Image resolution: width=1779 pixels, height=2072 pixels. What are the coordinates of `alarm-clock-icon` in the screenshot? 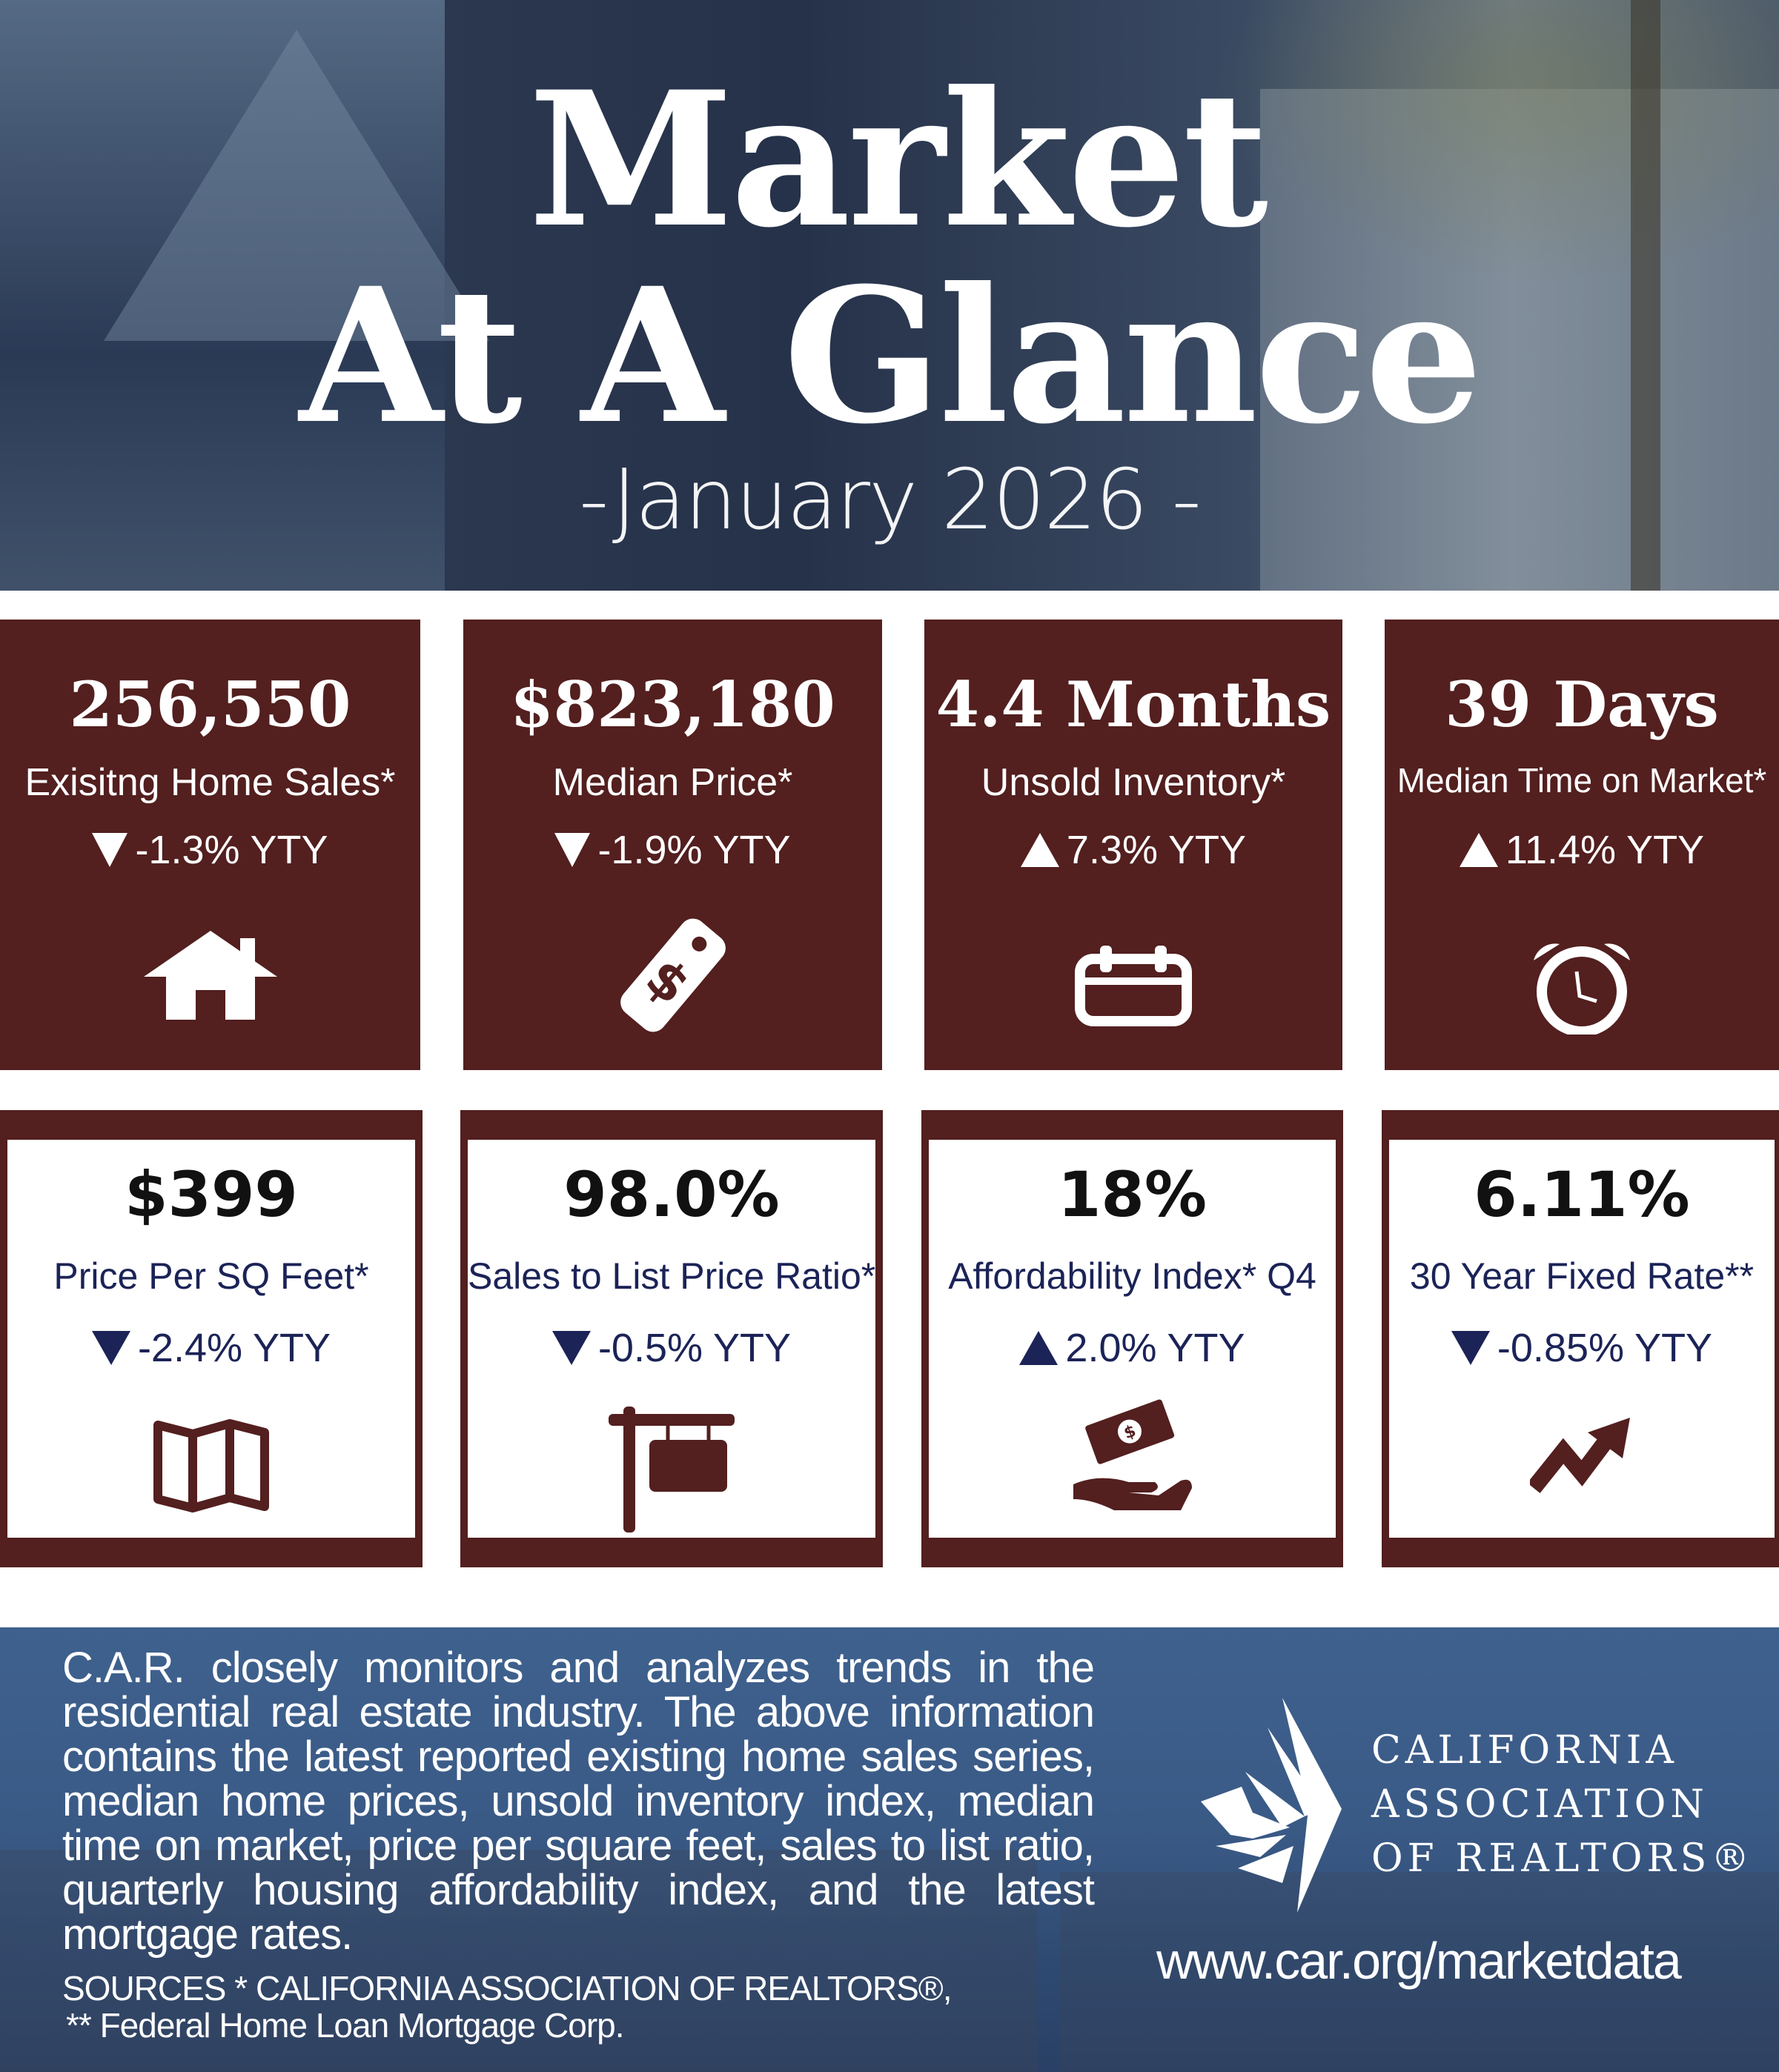 It's located at (1582, 989).